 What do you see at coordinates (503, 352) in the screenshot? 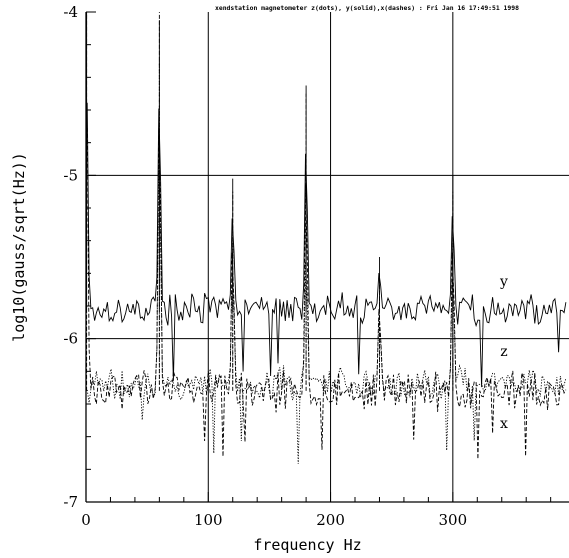
I see `series-label-z: z` at bounding box center [503, 352].